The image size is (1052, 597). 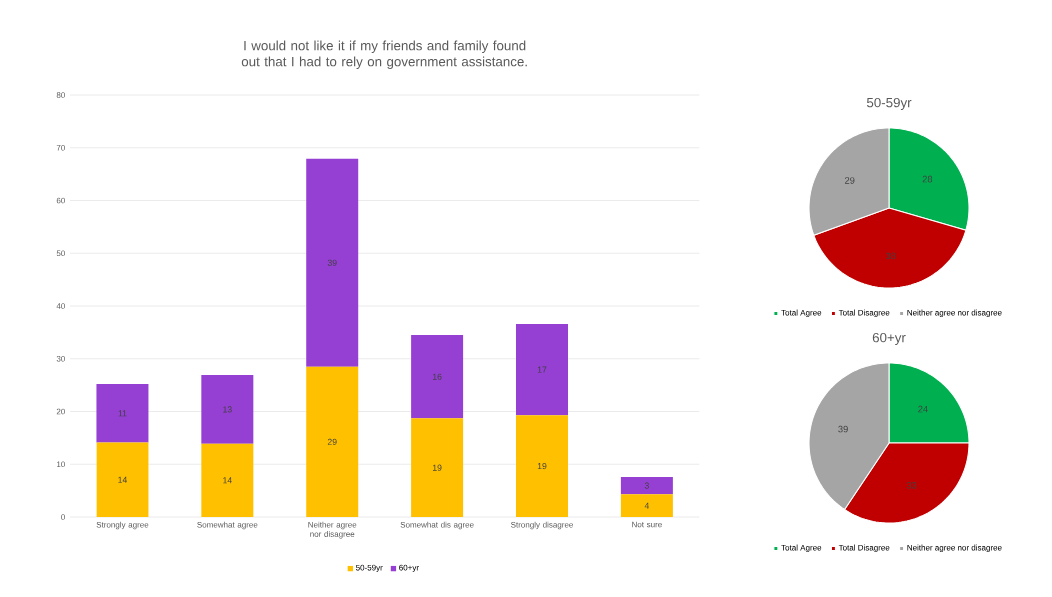 I want to click on x-tick-label: Somewhat dis agree, so click(x=437, y=525).